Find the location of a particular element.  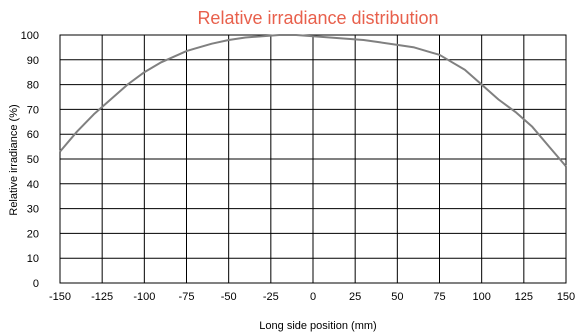

x-tick-label: 150 is located at coordinates (566, 297).